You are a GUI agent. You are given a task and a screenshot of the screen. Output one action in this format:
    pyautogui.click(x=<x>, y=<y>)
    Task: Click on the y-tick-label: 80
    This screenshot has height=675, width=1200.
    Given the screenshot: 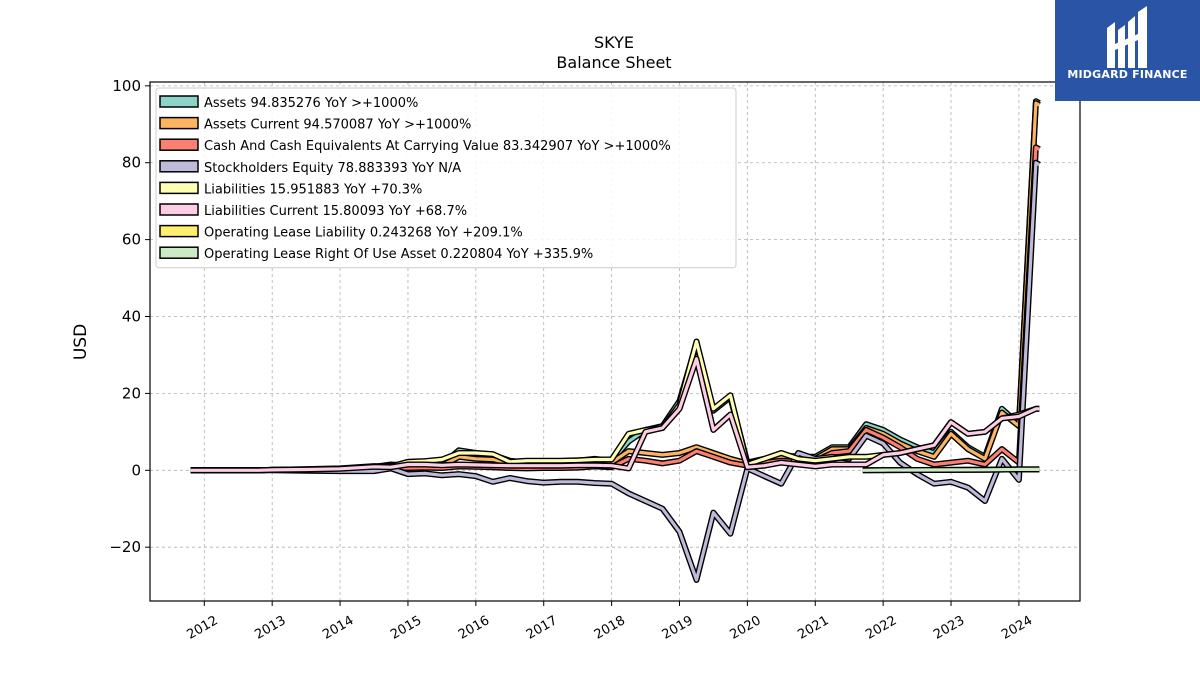 What is the action you would take?
    pyautogui.click(x=131, y=163)
    